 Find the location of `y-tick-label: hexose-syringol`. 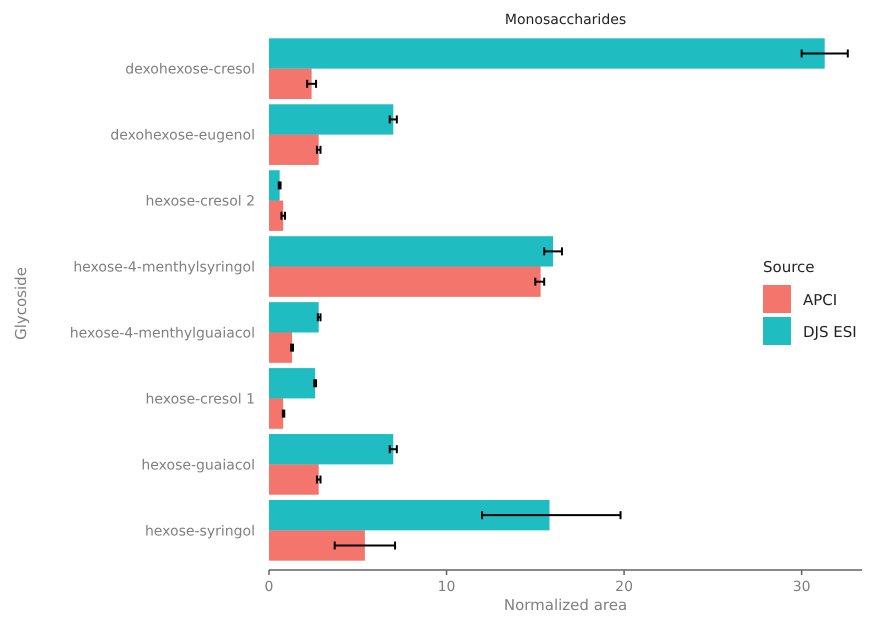

y-tick-label: hexose-syringol is located at coordinates (199, 531).